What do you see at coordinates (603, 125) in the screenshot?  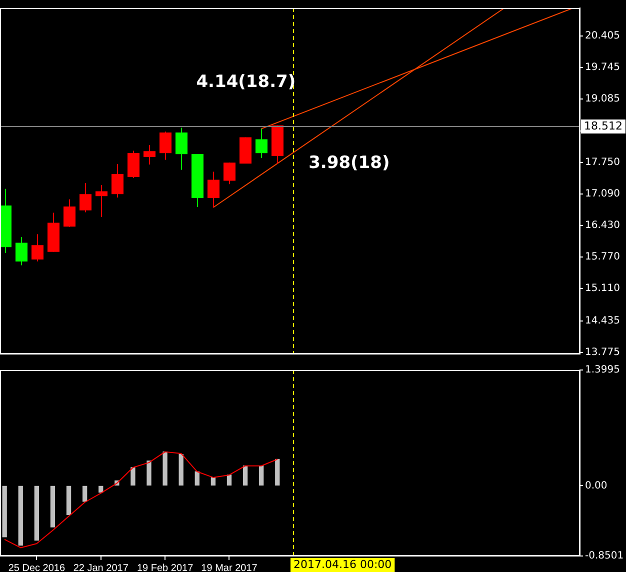 I see `ref-line-label: 18.512` at bounding box center [603, 125].